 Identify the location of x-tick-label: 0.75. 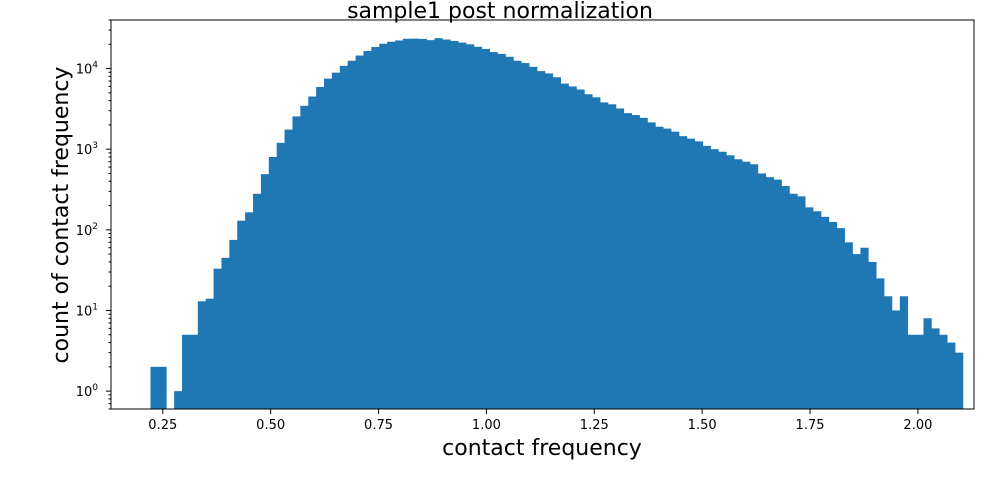
(378, 425).